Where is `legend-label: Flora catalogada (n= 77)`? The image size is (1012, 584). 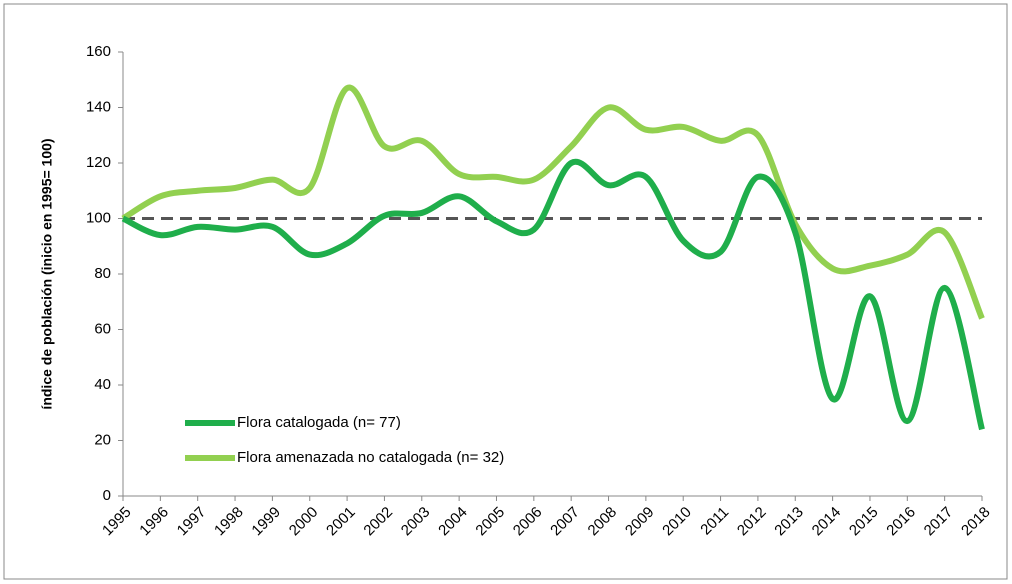 legend-label: Flora catalogada (n= 77) is located at coordinates (319, 422).